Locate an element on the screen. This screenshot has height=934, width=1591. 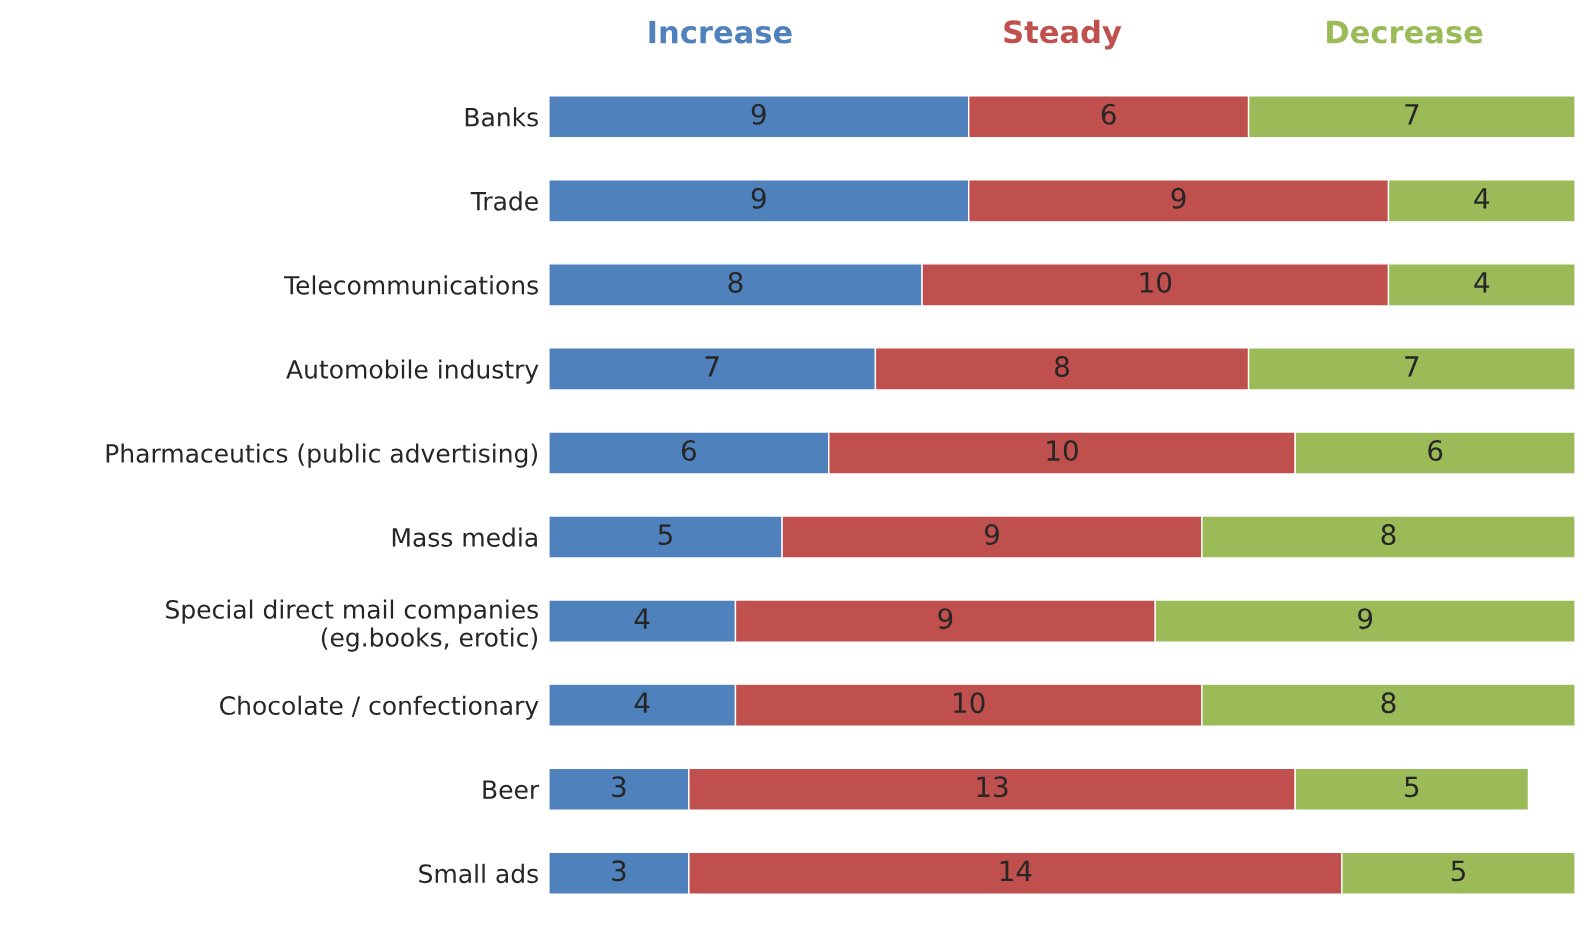
data-label: 14 is located at coordinates (1016, 870).